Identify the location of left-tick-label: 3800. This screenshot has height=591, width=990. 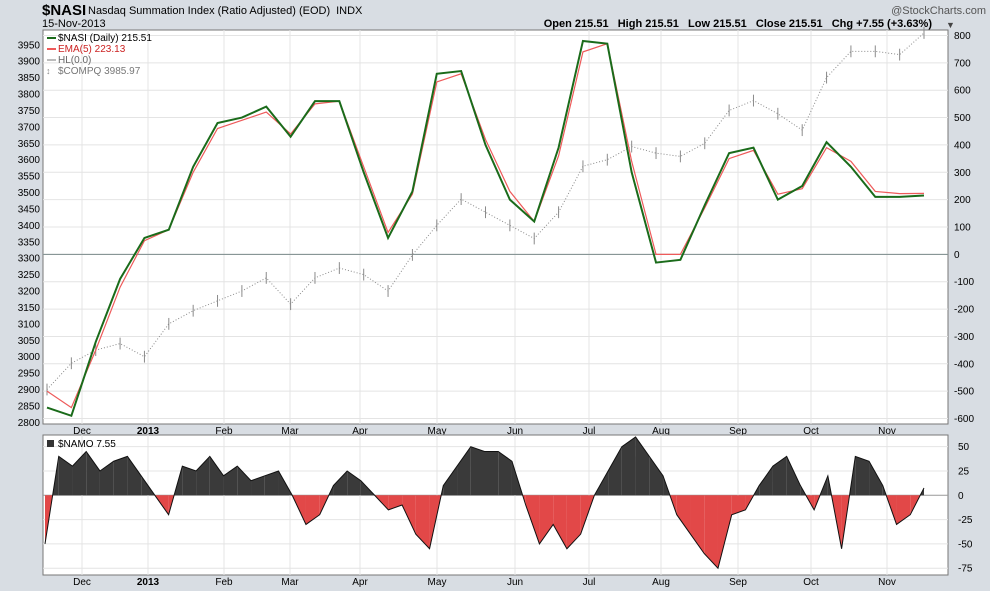
(29, 95).